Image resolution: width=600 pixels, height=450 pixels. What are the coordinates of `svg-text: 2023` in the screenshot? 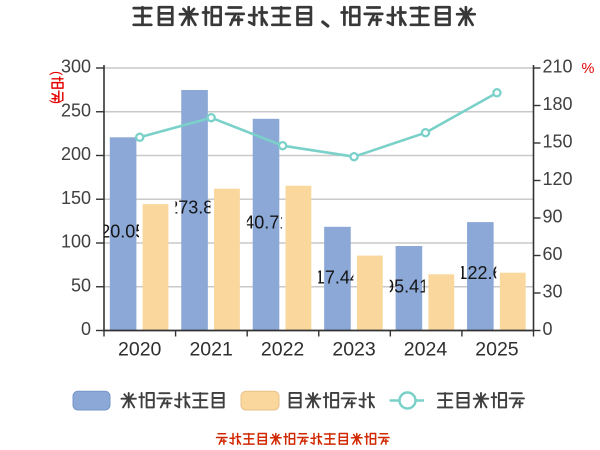 It's located at (353, 350).